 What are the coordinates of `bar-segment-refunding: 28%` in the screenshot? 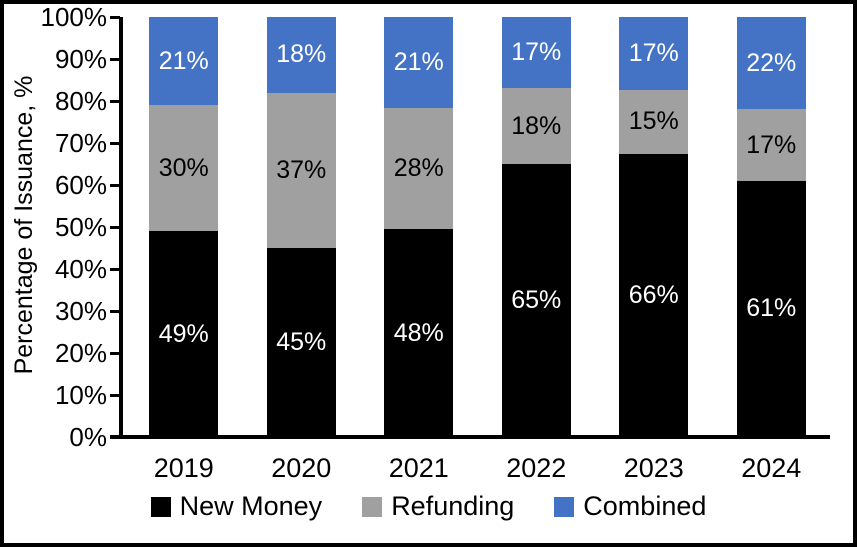 It's located at (419, 168).